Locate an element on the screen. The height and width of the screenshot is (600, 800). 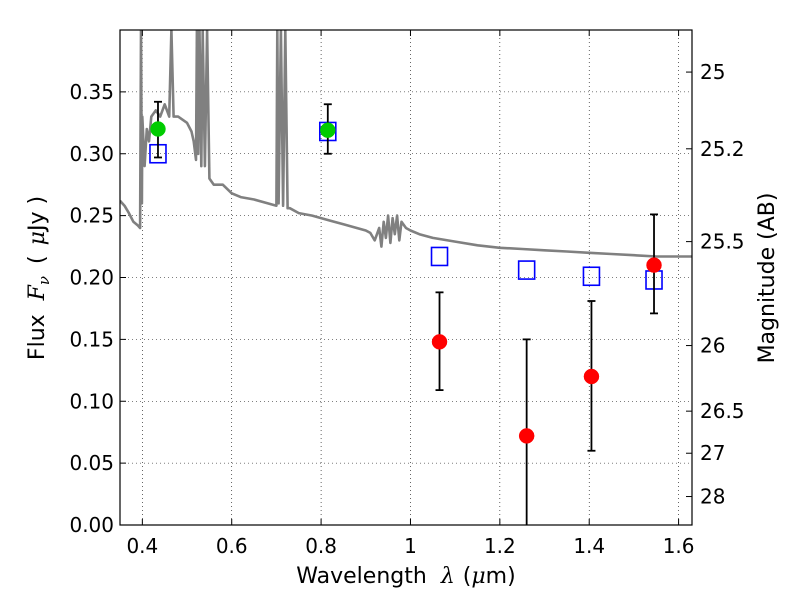
y2-tick-label: 26 is located at coordinates (712, 346).